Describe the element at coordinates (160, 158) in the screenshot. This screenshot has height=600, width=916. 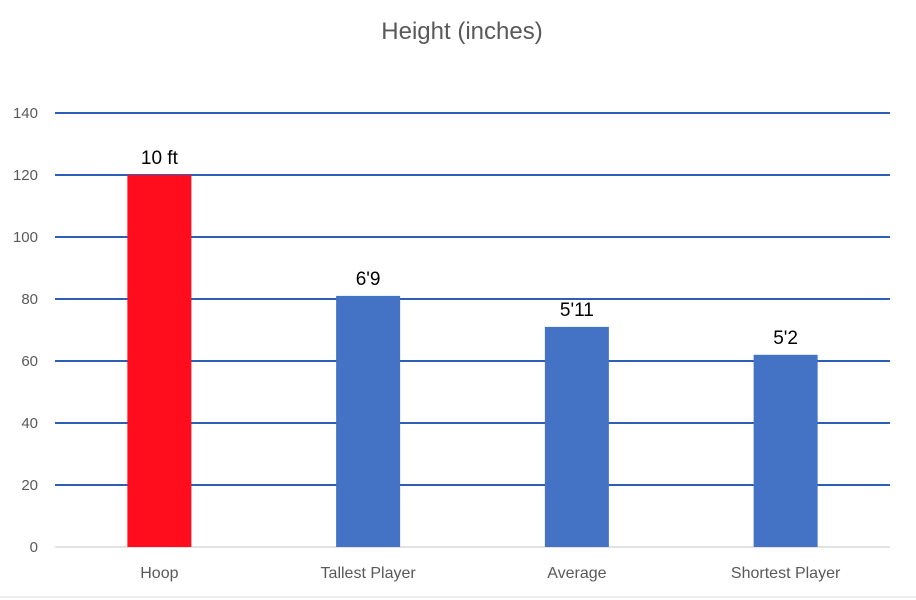
I see `data-label: 10 ft` at that location.